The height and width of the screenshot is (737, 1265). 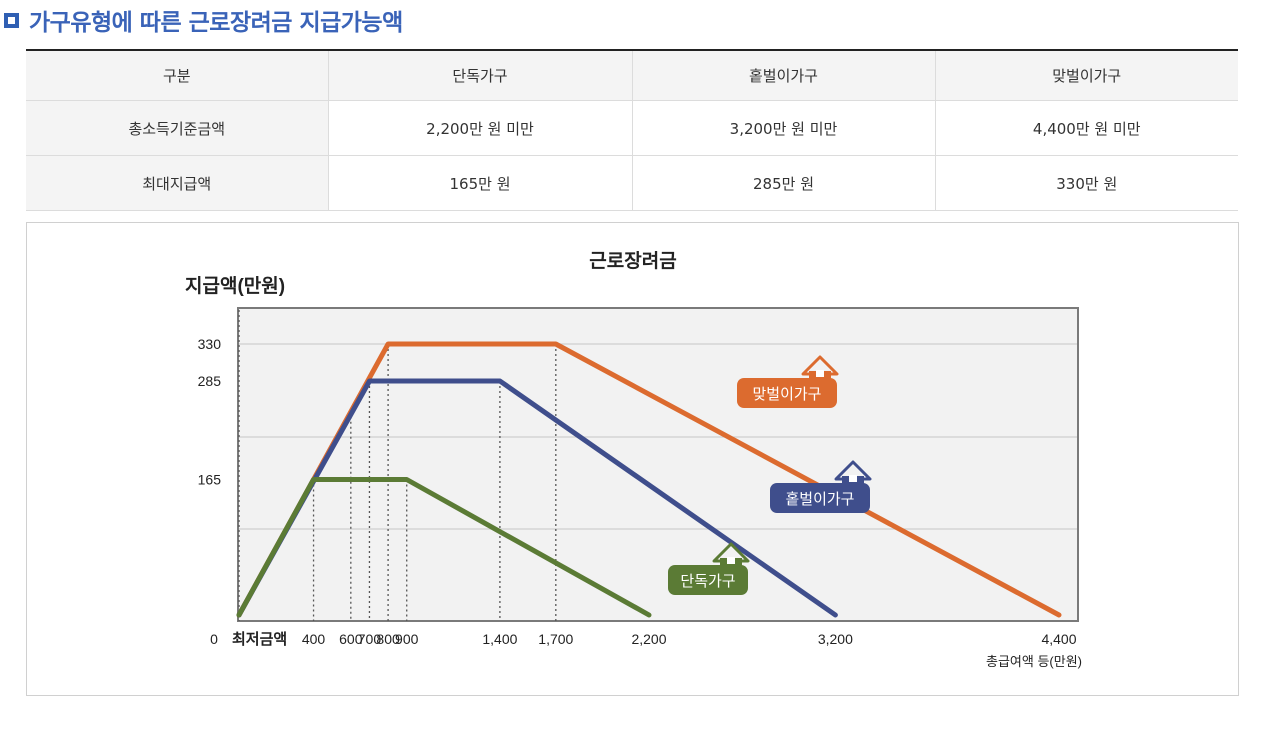 What do you see at coordinates (1086, 75) in the screenshot?
I see `table-header-cell: 맞벌이가구` at bounding box center [1086, 75].